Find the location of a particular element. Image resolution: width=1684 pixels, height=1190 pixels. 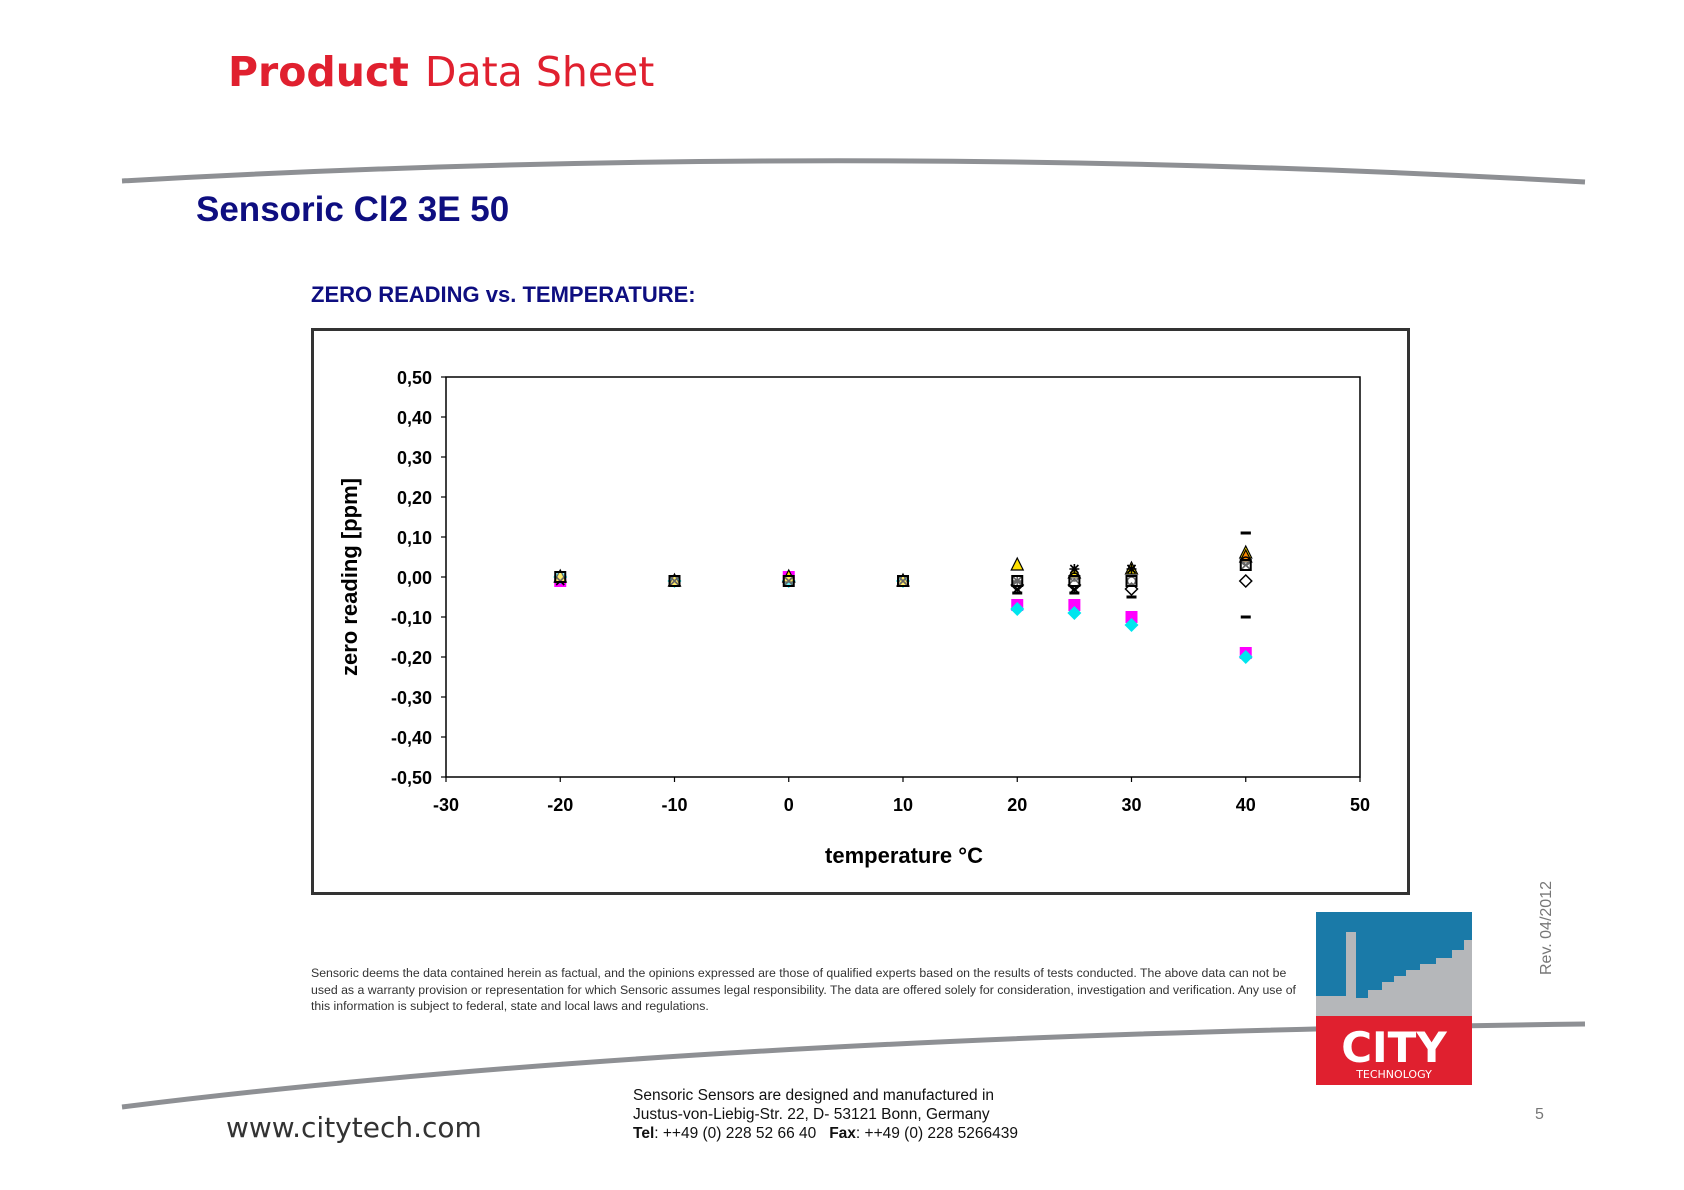

y-tick-label: 0,50 is located at coordinates (414, 378).